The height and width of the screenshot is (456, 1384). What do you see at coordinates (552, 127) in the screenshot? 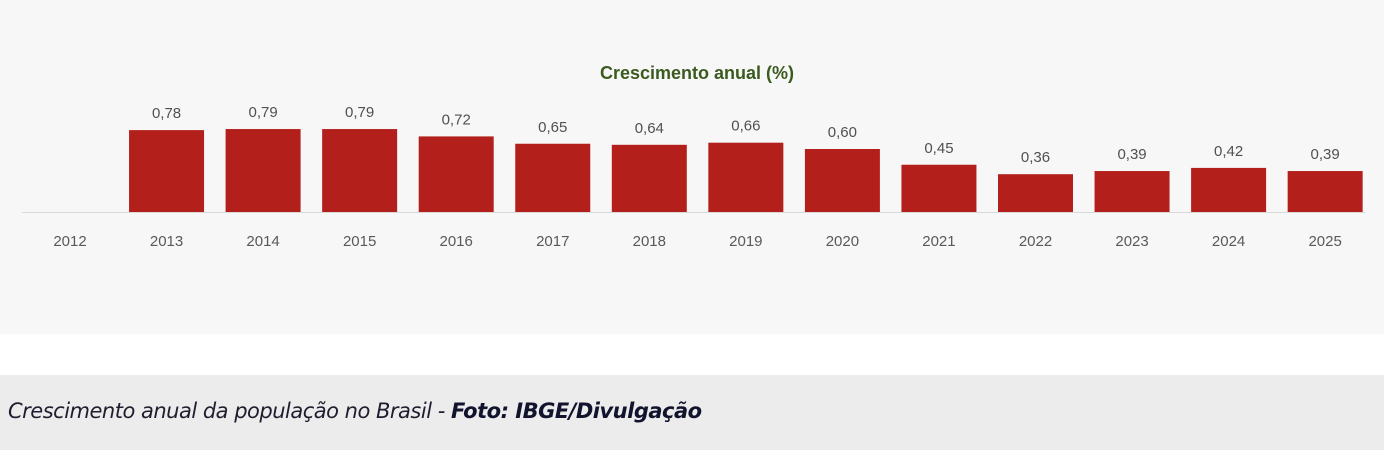
I see `data-label: 0,65` at bounding box center [552, 127].